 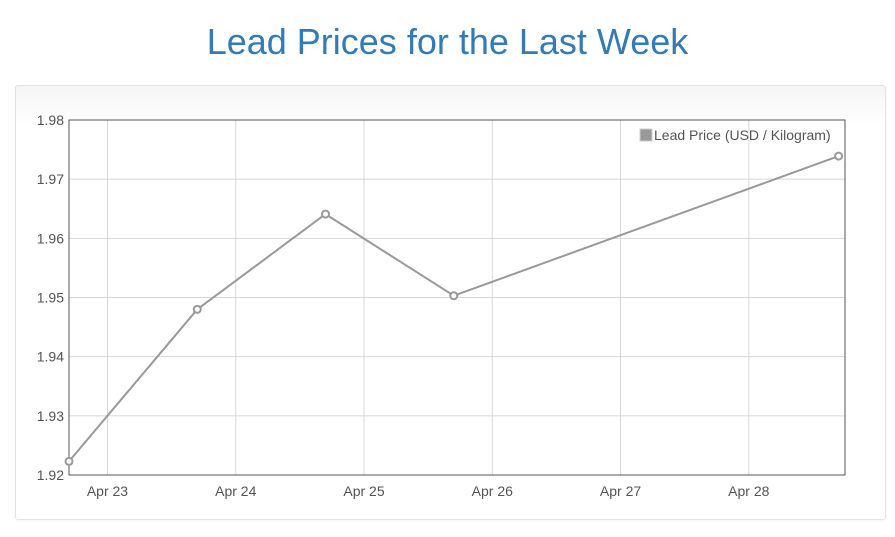 What do you see at coordinates (235, 491) in the screenshot?
I see `x-tick-label: Apr 24` at bounding box center [235, 491].